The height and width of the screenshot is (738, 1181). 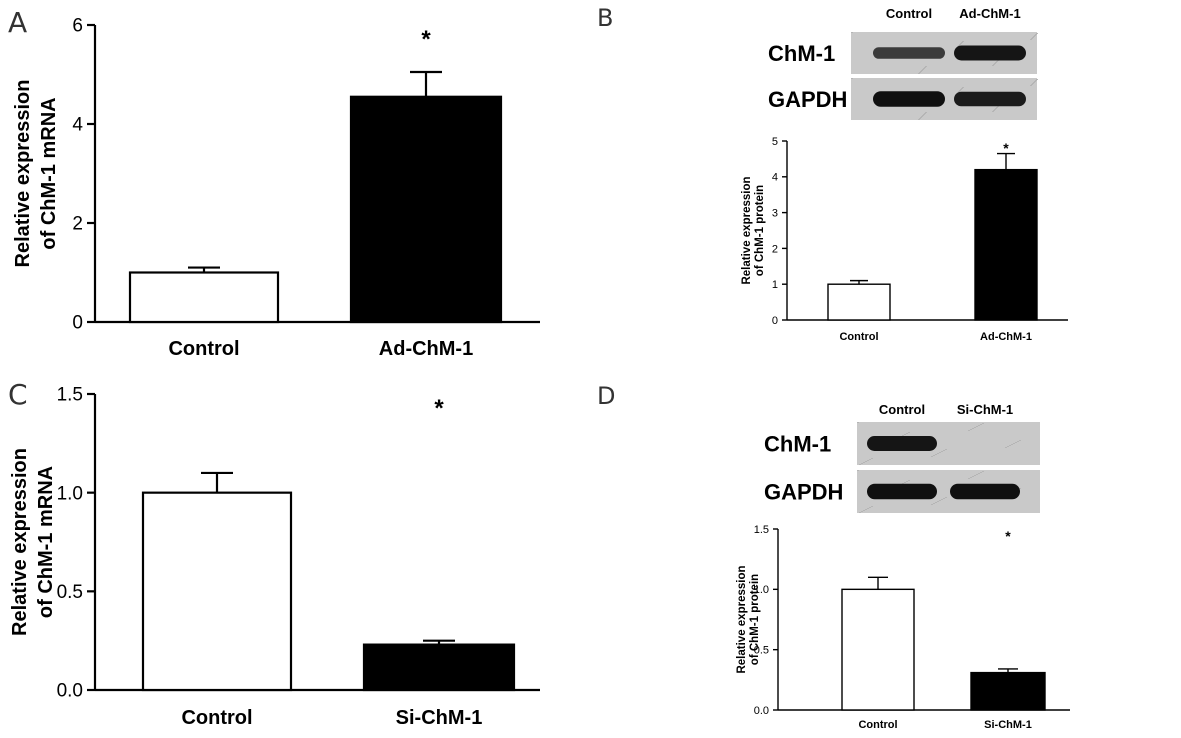 What do you see at coordinates (797, 444) in the screenshot?
I see `blot-row-label: ChM-1` at bounding box center [797, 444].